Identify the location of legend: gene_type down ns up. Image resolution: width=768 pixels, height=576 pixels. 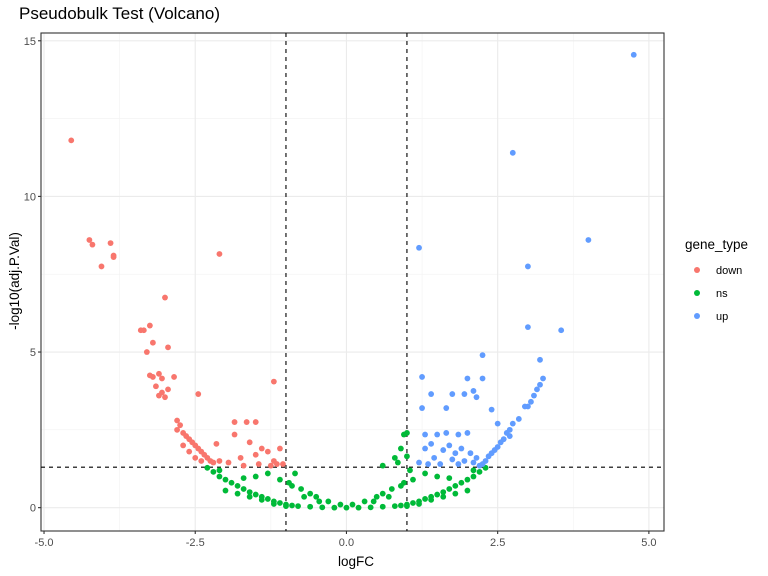
(716, 280).